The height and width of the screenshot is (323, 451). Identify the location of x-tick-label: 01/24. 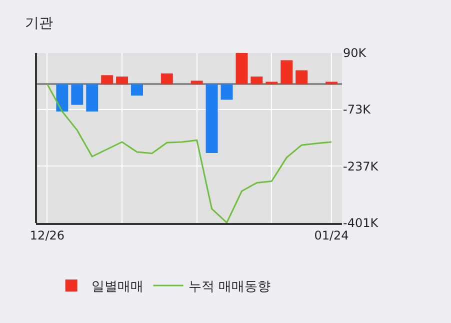
(331, 235).